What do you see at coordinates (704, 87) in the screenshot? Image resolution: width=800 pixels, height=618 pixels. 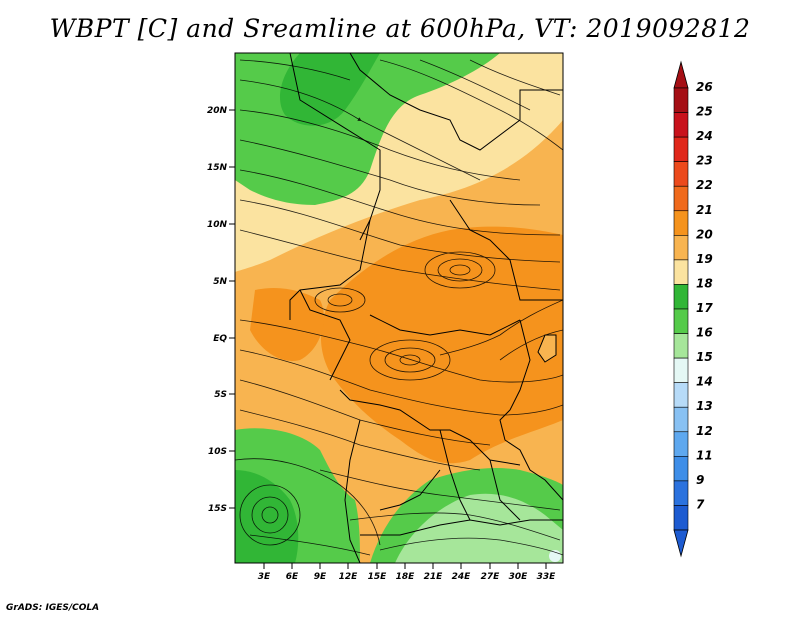 I see `colorbar-label: 26` at bounding box center [704, 87].